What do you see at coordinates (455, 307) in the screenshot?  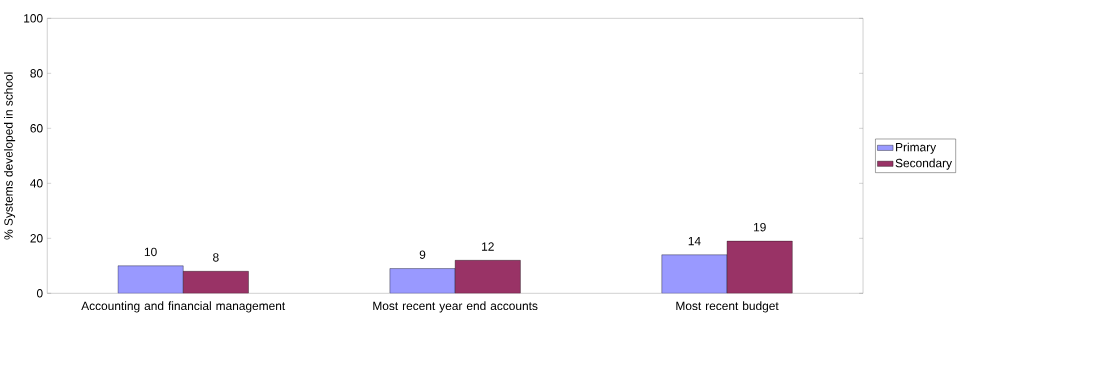 I see `x-tick-label: Most recent year end accounts` at bounding box center [455, 307].